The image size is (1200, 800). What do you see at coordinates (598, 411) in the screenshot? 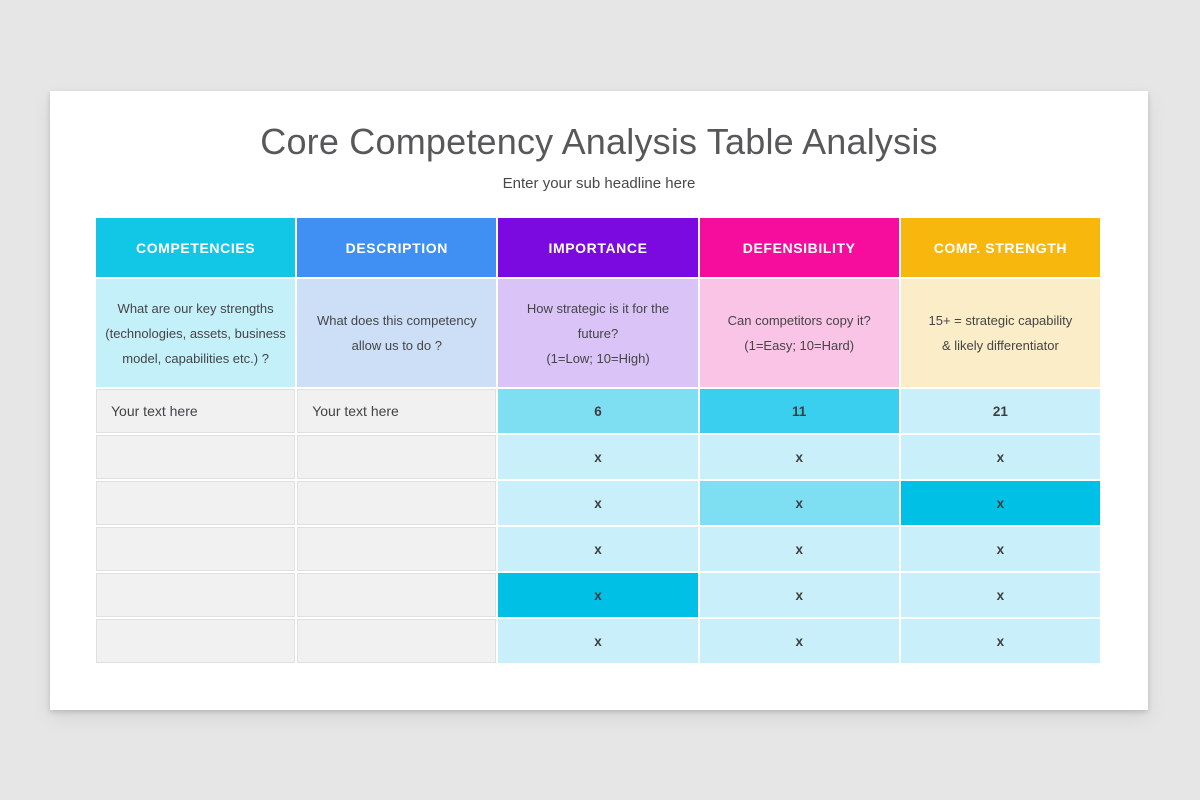
I see `table-cell: 6` at bounding box center [598, 411].